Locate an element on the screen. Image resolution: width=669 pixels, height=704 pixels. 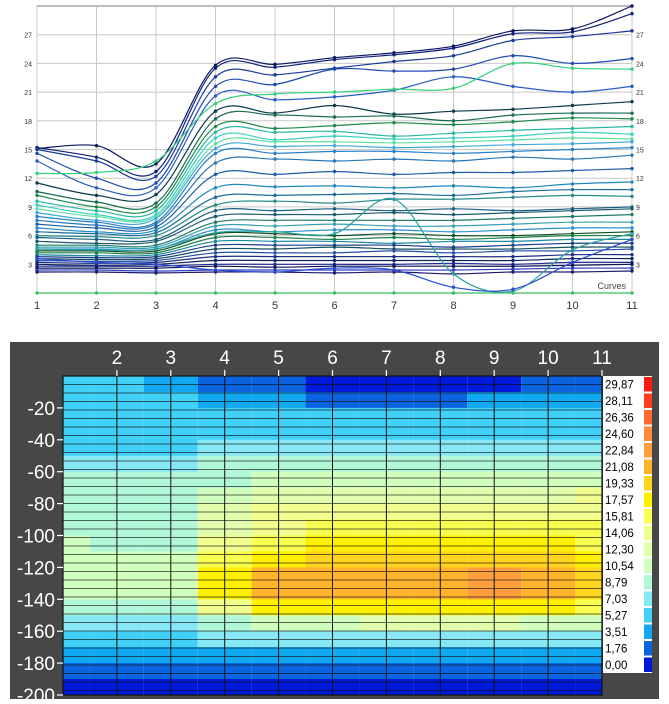
y-tick-label: -100 is located at coordinates (36, 537).